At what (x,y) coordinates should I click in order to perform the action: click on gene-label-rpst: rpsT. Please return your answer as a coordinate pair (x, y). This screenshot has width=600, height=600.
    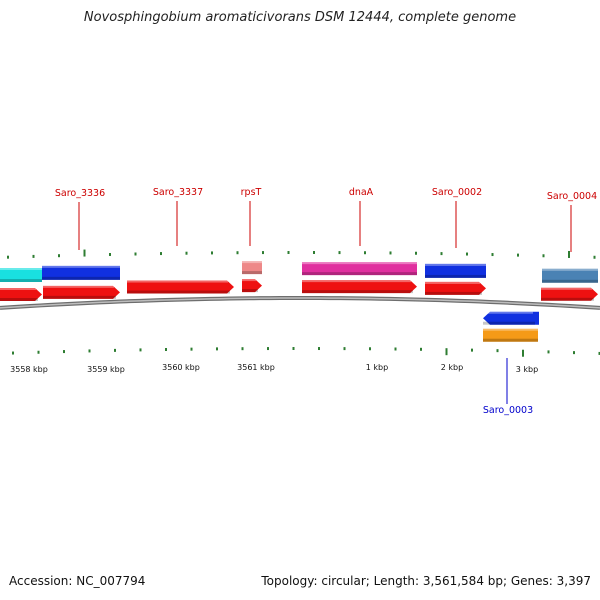
    Looking at the image, I should click on (251, 216).